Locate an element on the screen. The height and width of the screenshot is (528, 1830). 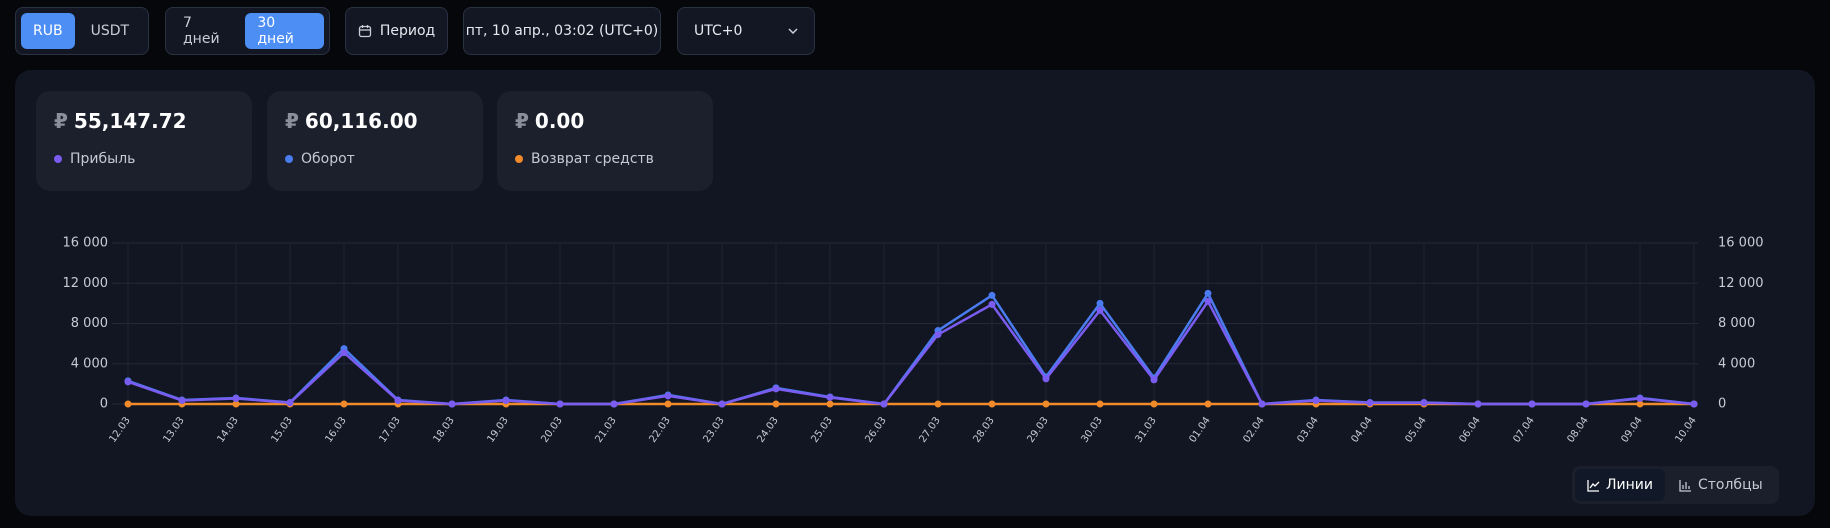
lines-label: Линии is located at coordinates (1629, 485).